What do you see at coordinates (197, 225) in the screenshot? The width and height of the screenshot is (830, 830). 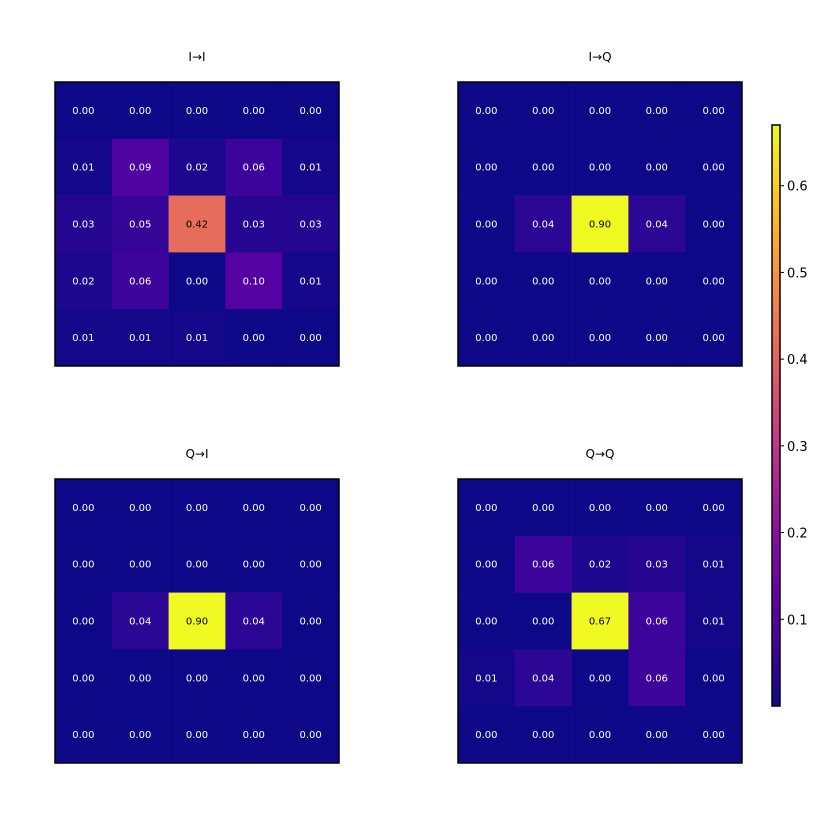 I see `cell-value-label: 0.42` at bounding box center [197, 225].